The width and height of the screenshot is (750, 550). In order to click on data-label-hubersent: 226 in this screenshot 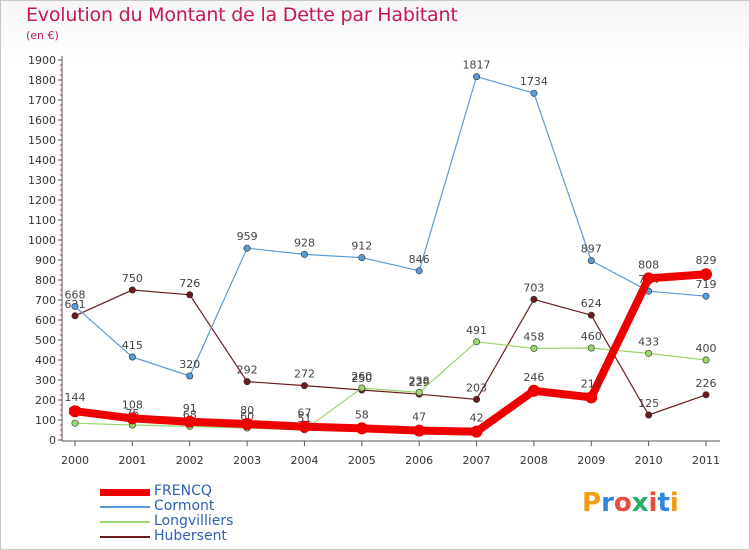, I will do `click(706, 383)`.